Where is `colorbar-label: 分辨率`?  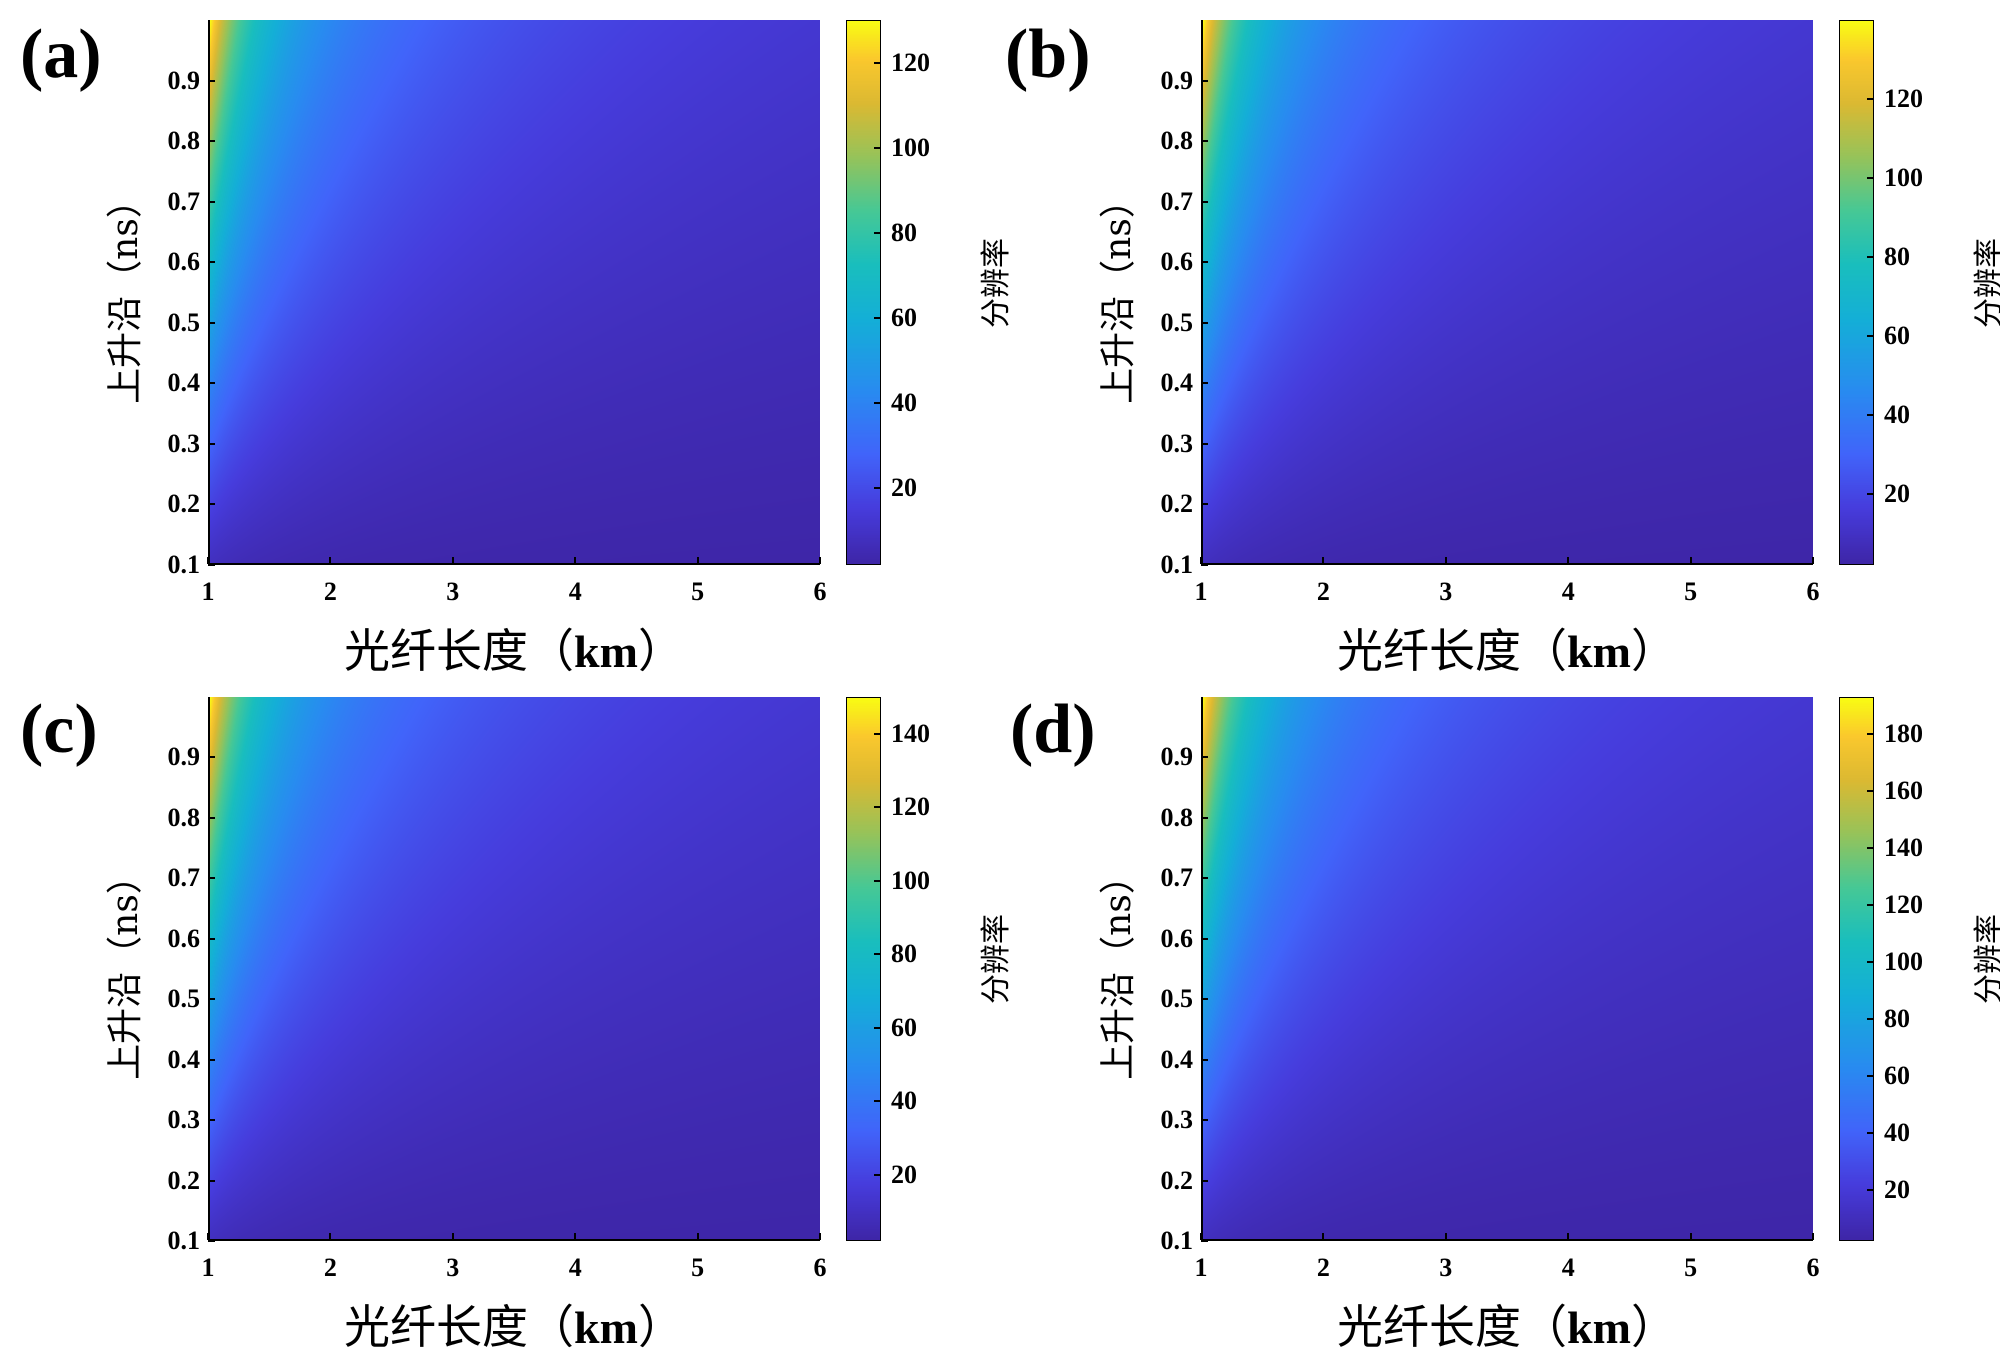 colorbar-label: 分辨率 is located at coordinates (996, 282).